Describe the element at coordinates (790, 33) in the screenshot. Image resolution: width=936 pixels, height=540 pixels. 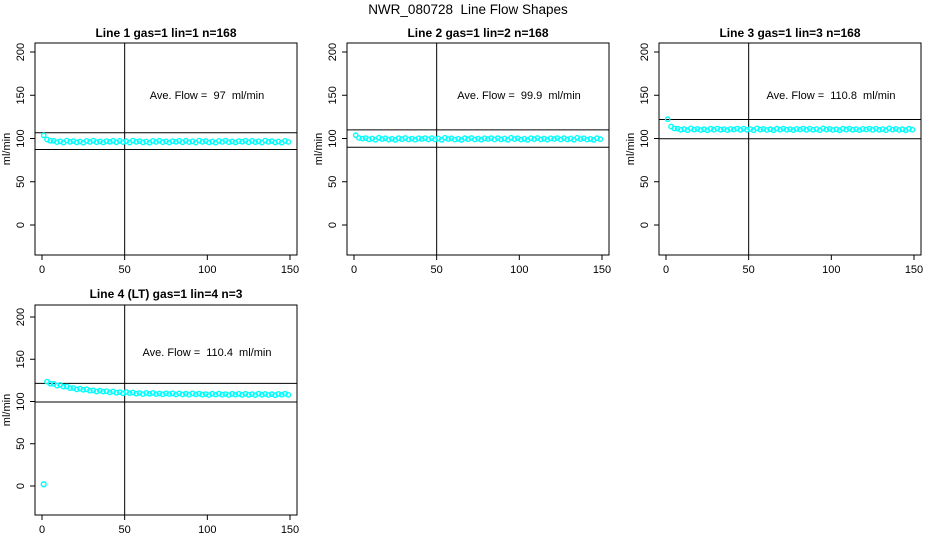
I see `panel-3-title: Line 3 gas=1 lin=3 n=168` at that location.